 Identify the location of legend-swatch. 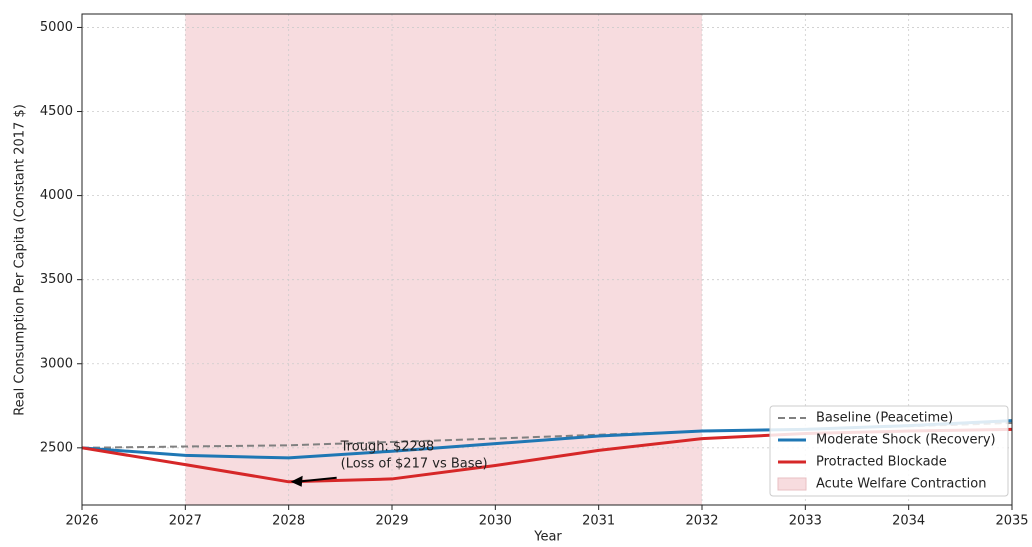
(792, 484).